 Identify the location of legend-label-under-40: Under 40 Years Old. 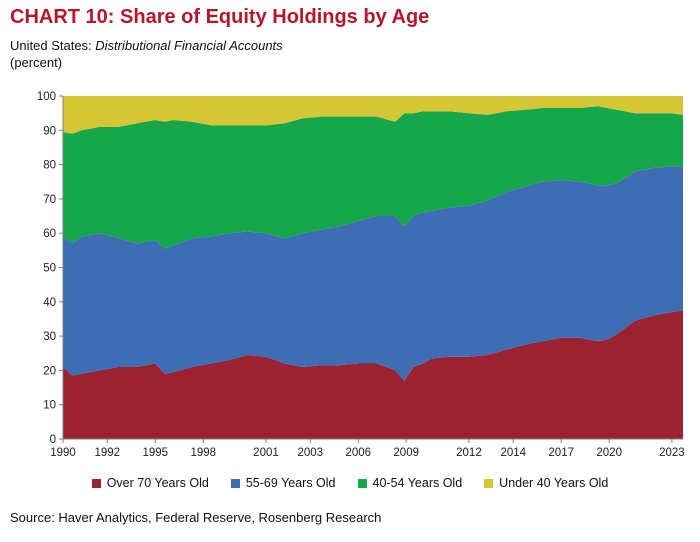
(554, 483).